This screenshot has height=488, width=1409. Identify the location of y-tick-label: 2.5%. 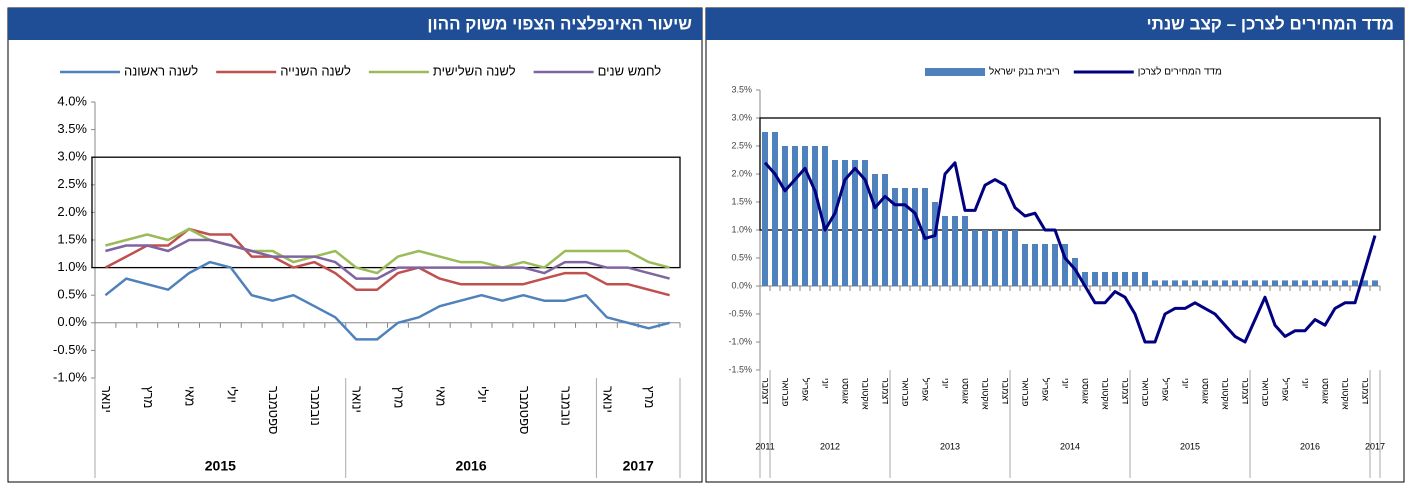
(72, 183).